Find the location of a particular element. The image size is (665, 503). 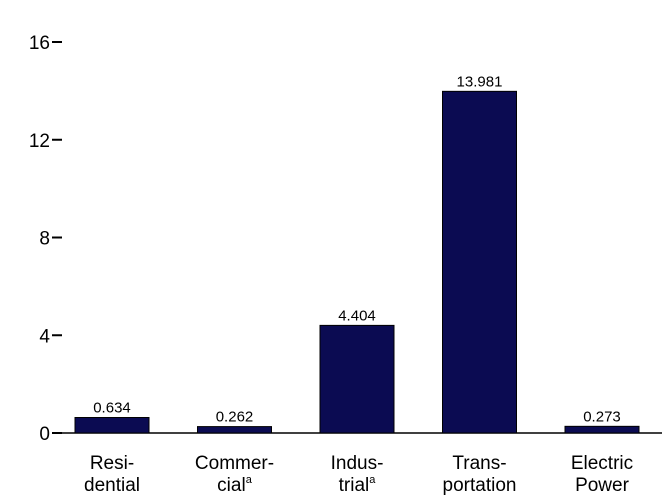

category-label: Resi- is located at coordinates (112, 463).